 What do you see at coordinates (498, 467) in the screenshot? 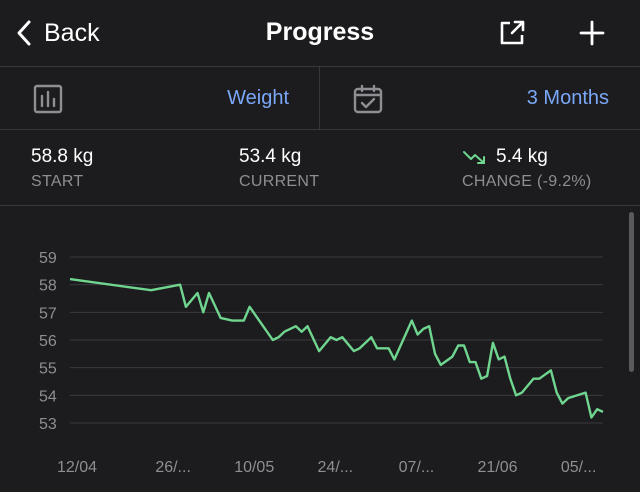
I see `x-tick-label: 21/06` at bounding box center [498, 467].